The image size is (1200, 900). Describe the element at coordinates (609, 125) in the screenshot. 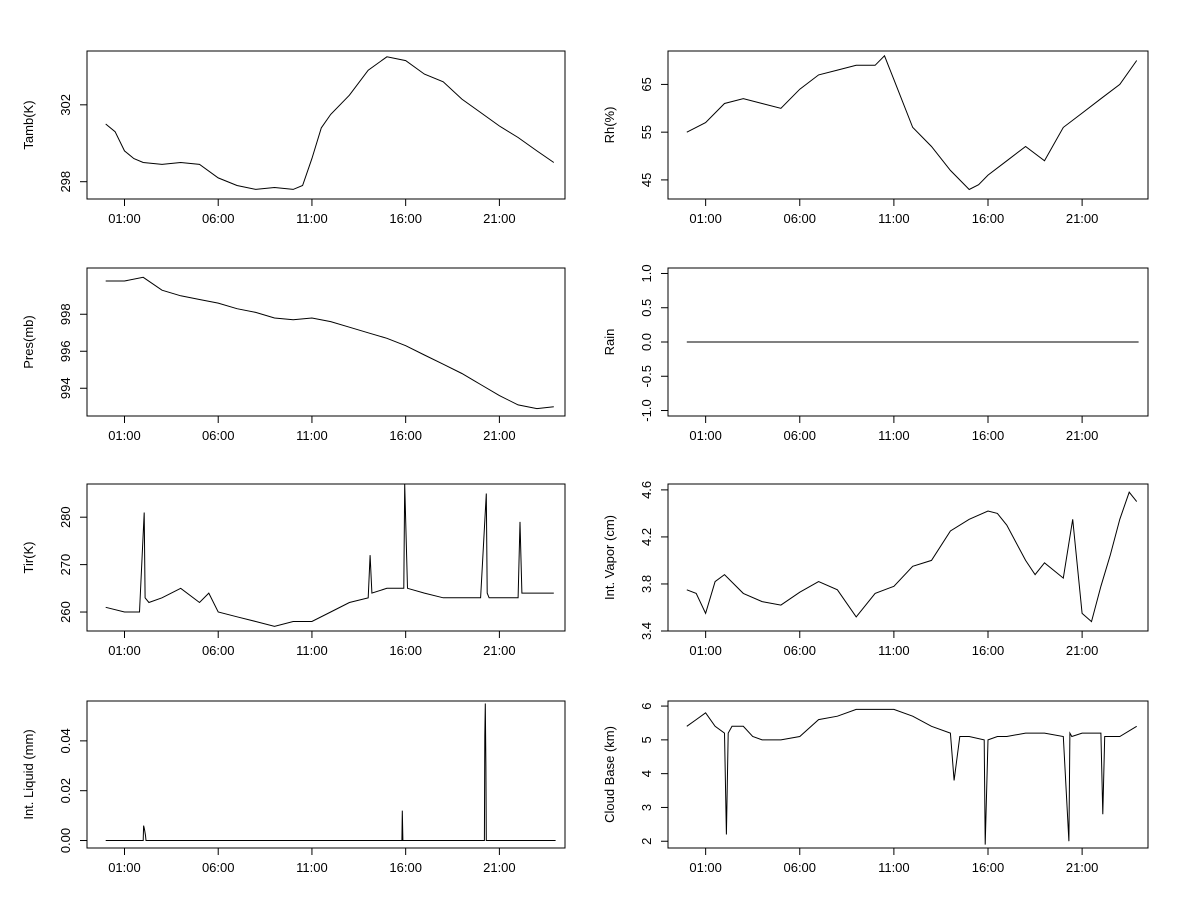

I see `y-axis-title: Rh(%)` at that location.